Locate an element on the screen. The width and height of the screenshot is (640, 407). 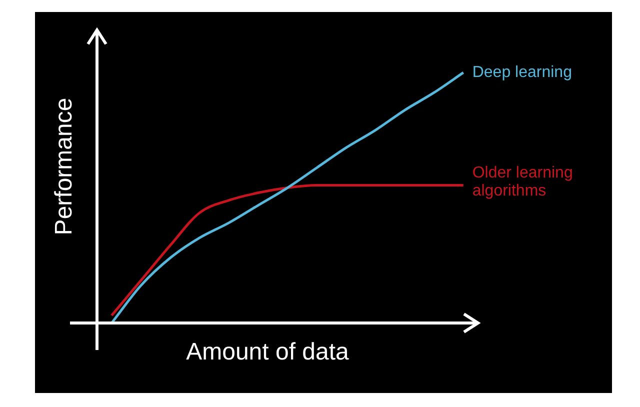
y-axis-title: Performance is located at coordinates (64, 167).